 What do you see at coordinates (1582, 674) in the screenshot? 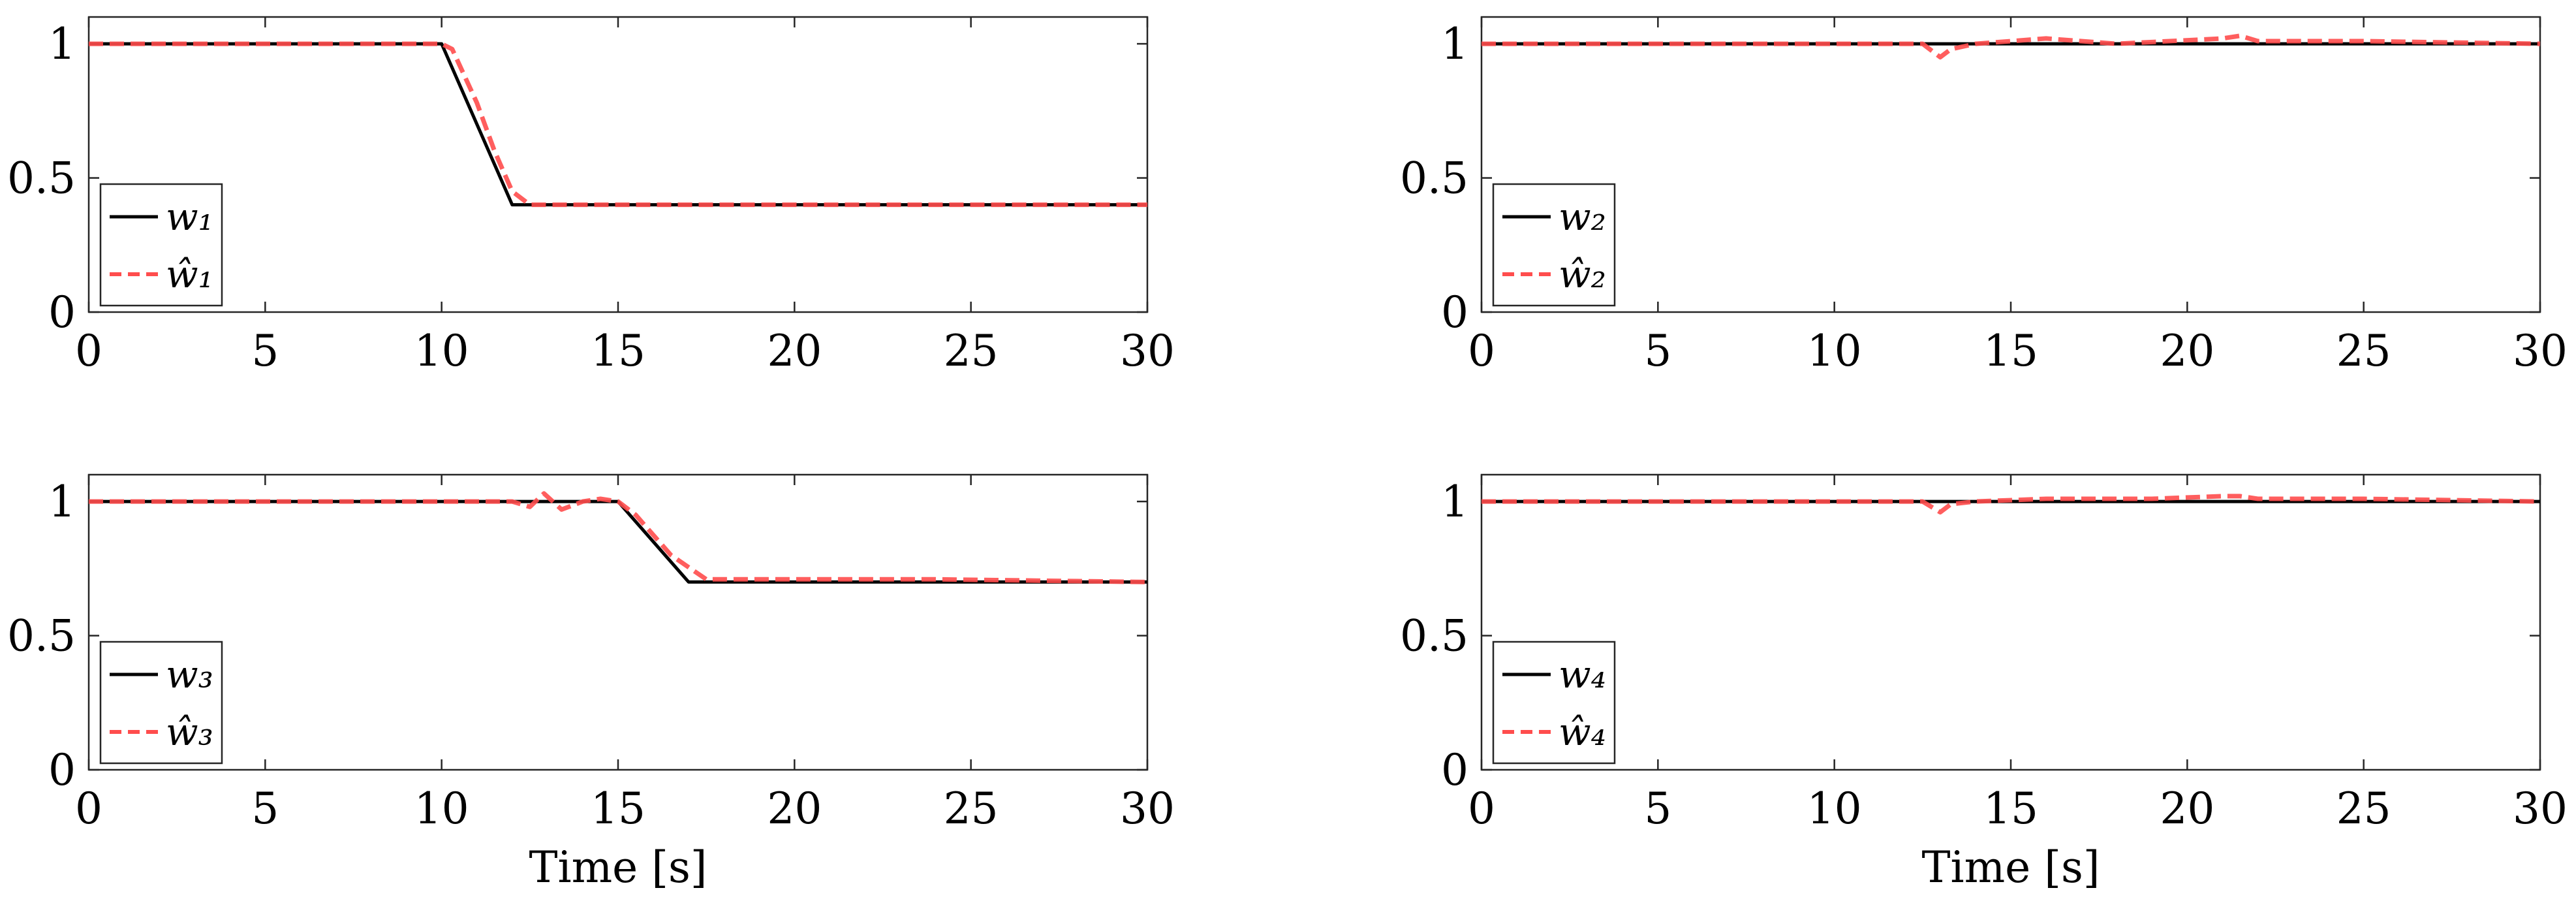
I see `legend-label: w₄` at bounding box center [1582, 674].